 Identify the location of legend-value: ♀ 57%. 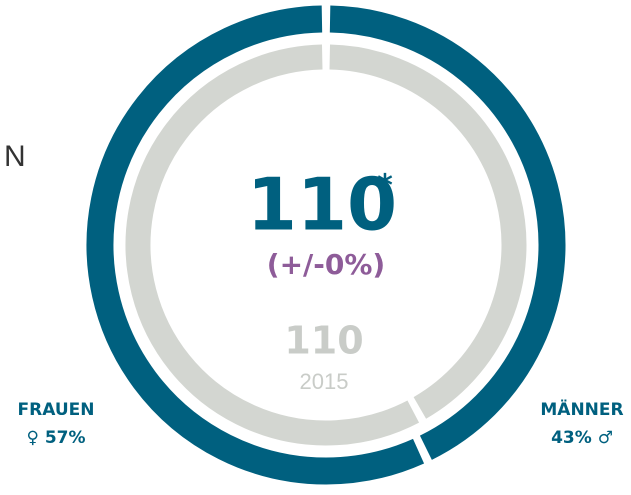
(55, 438).